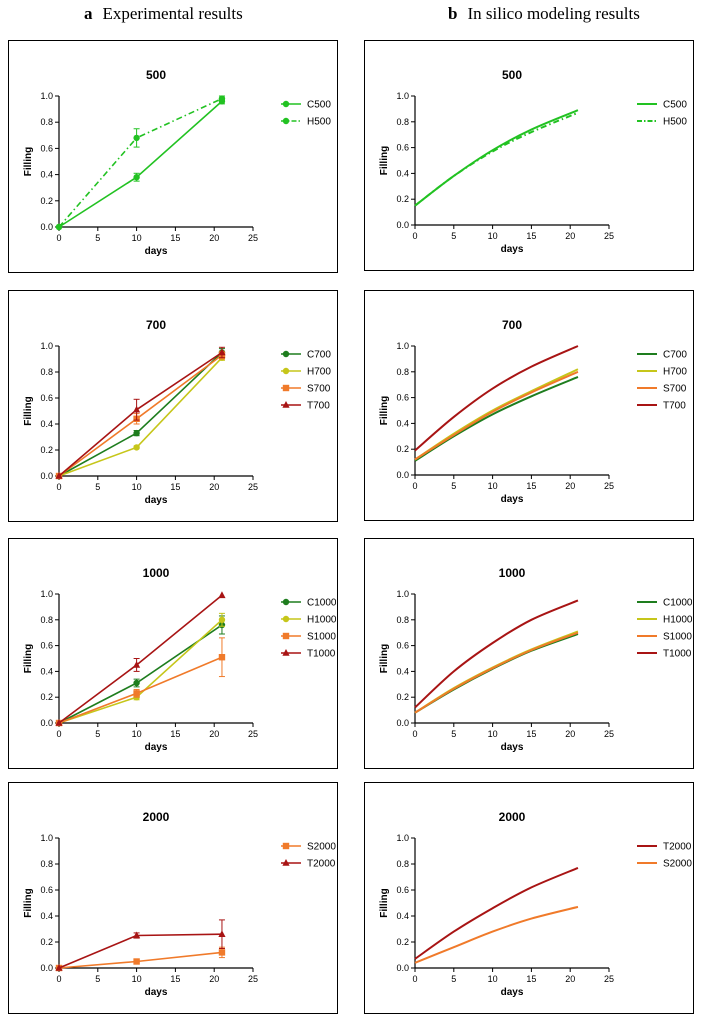 The height and width of the screenshot is (1018, 722). Describe the element at coordinates (402, 199) in the screenshot. I see `y-tick-label: 0.2` at that location.